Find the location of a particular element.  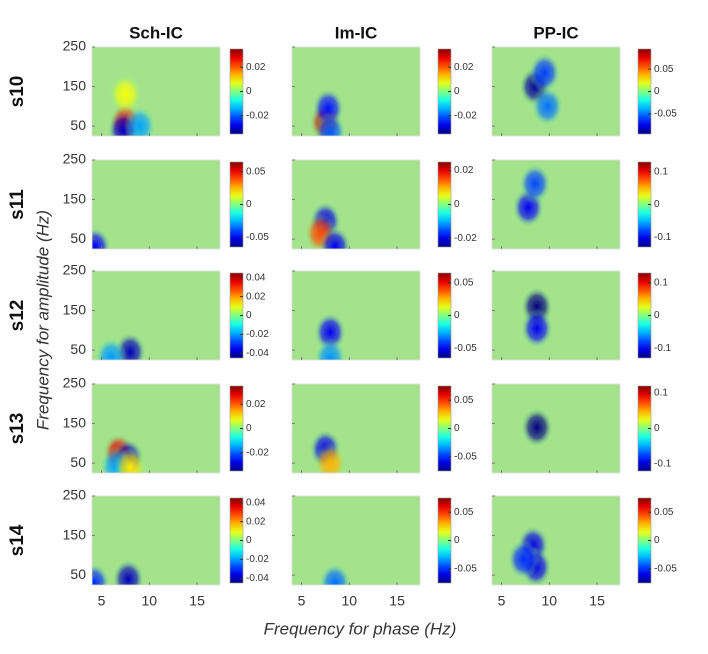

column-title: PP-IC is located at coordinates (555, 32).